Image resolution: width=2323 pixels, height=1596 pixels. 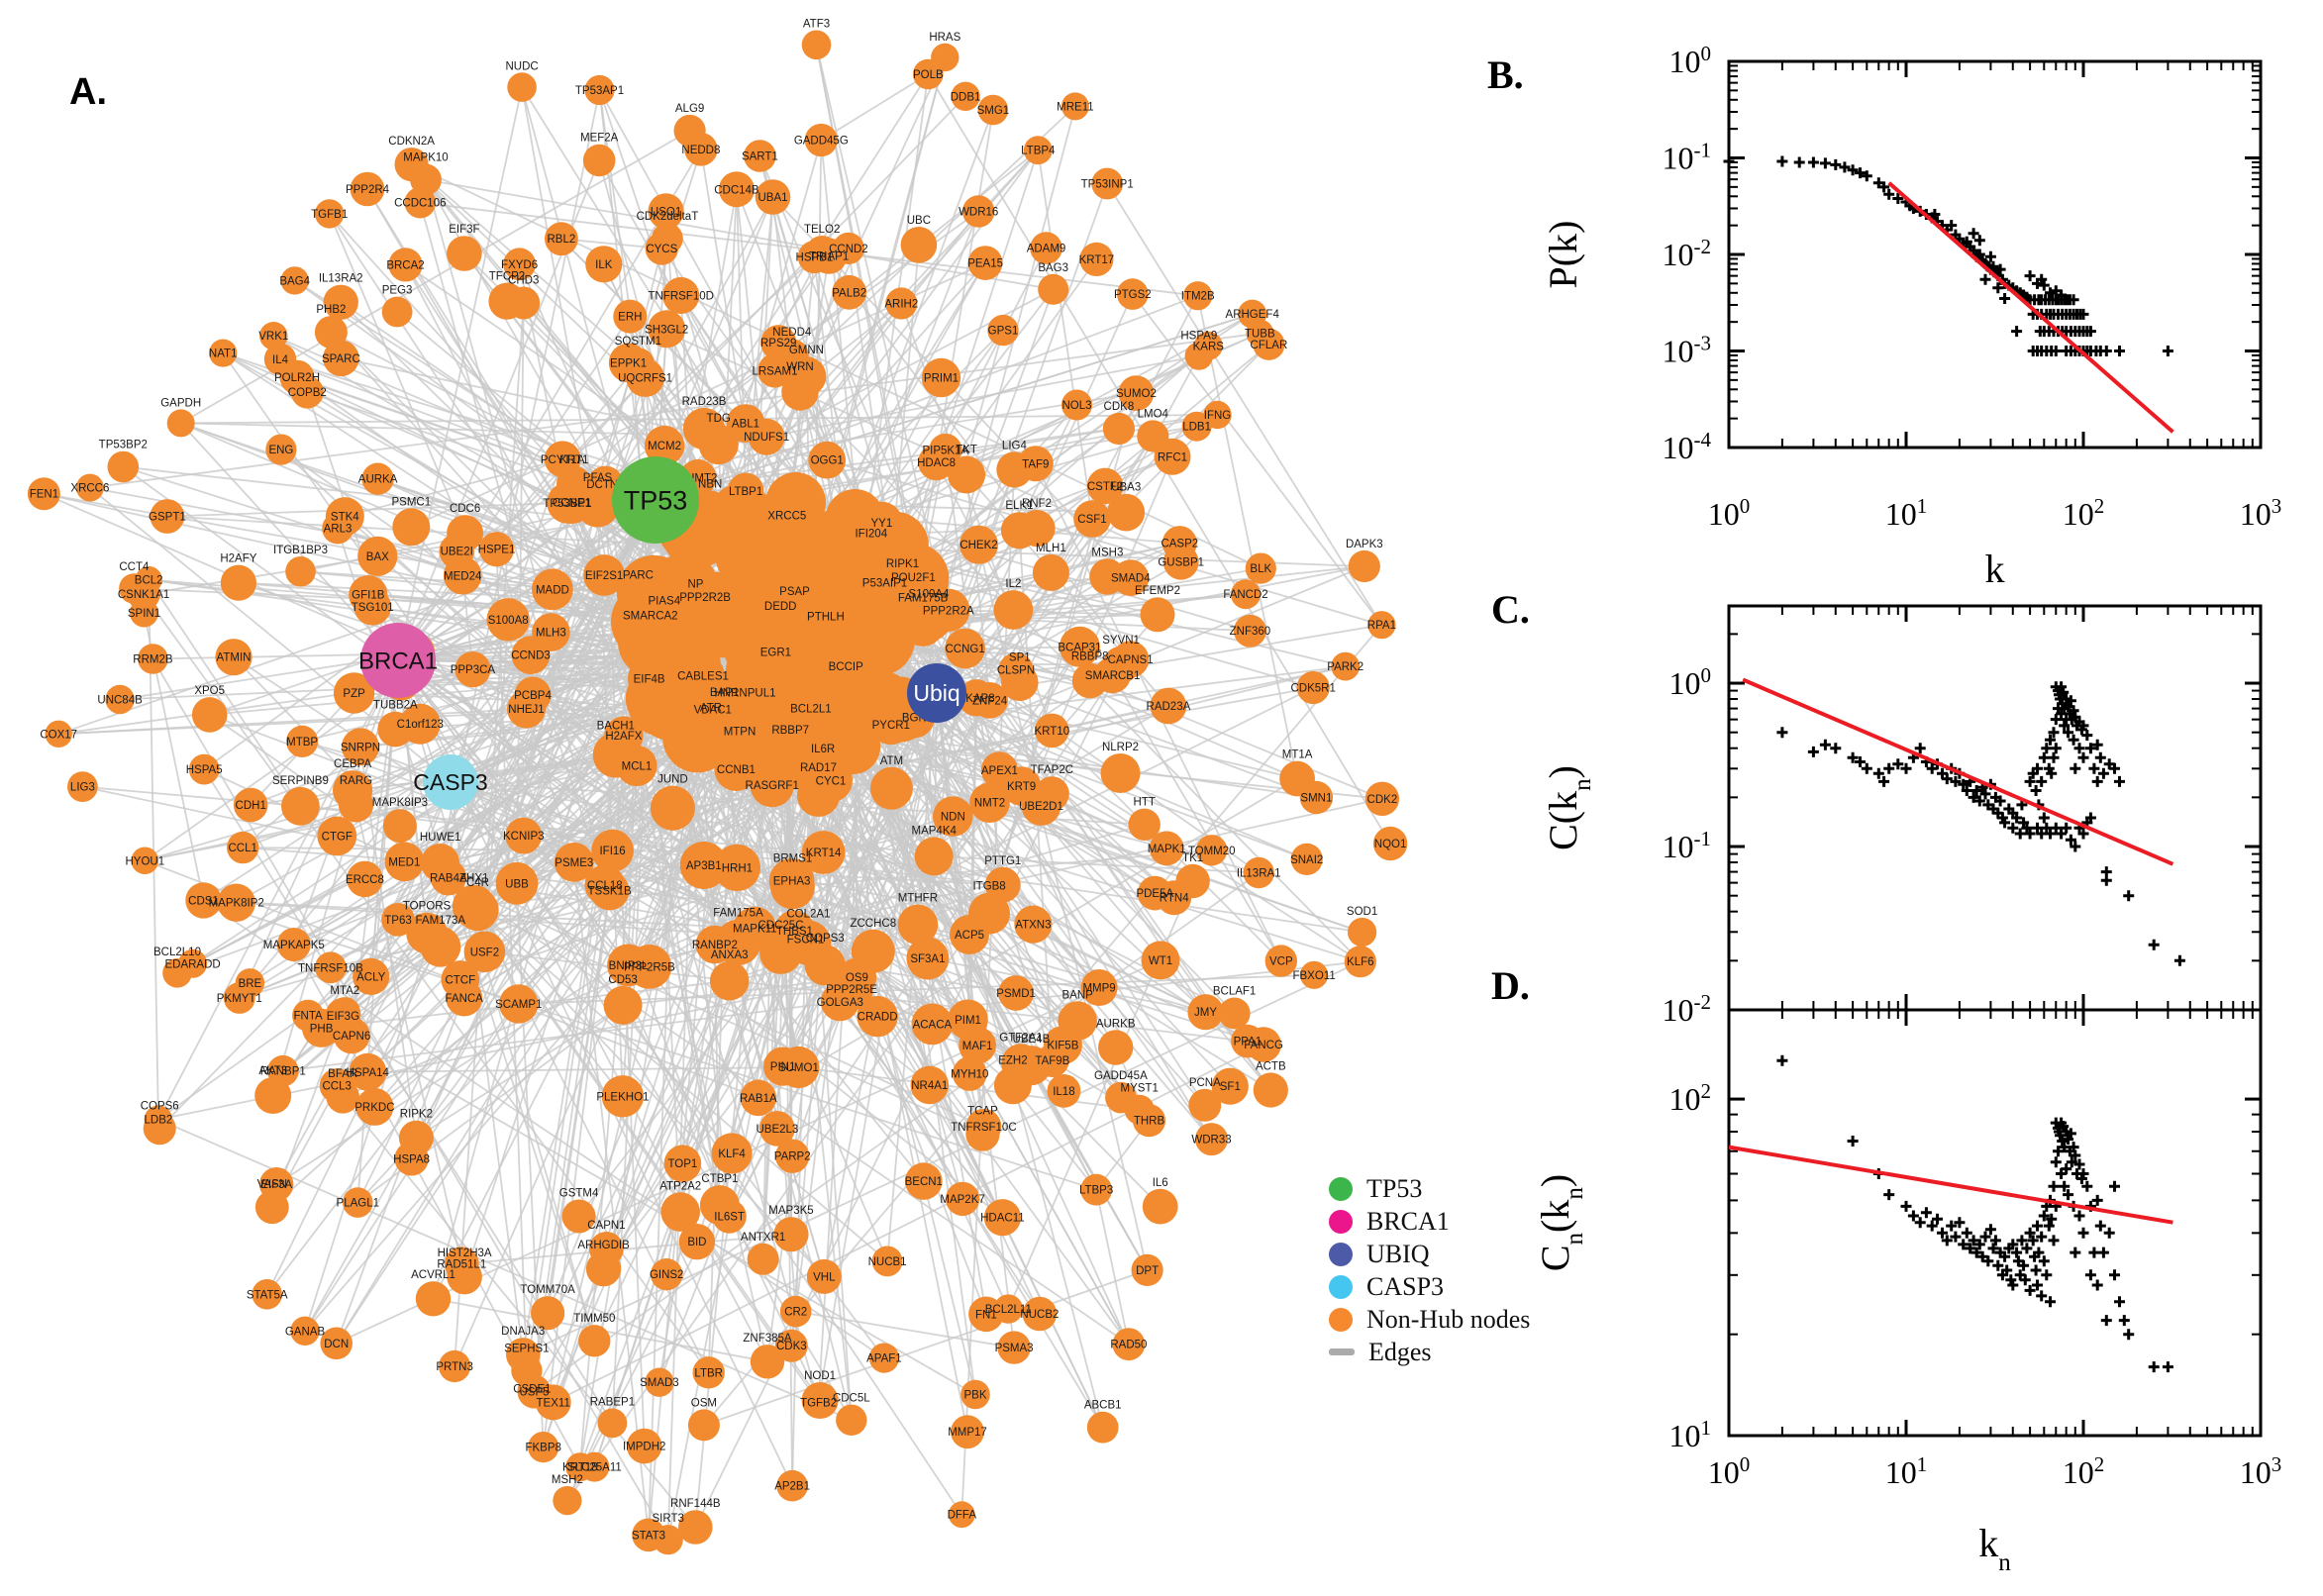 I want to click on network-node-label: BRCA2, so click(x=405, y=265).